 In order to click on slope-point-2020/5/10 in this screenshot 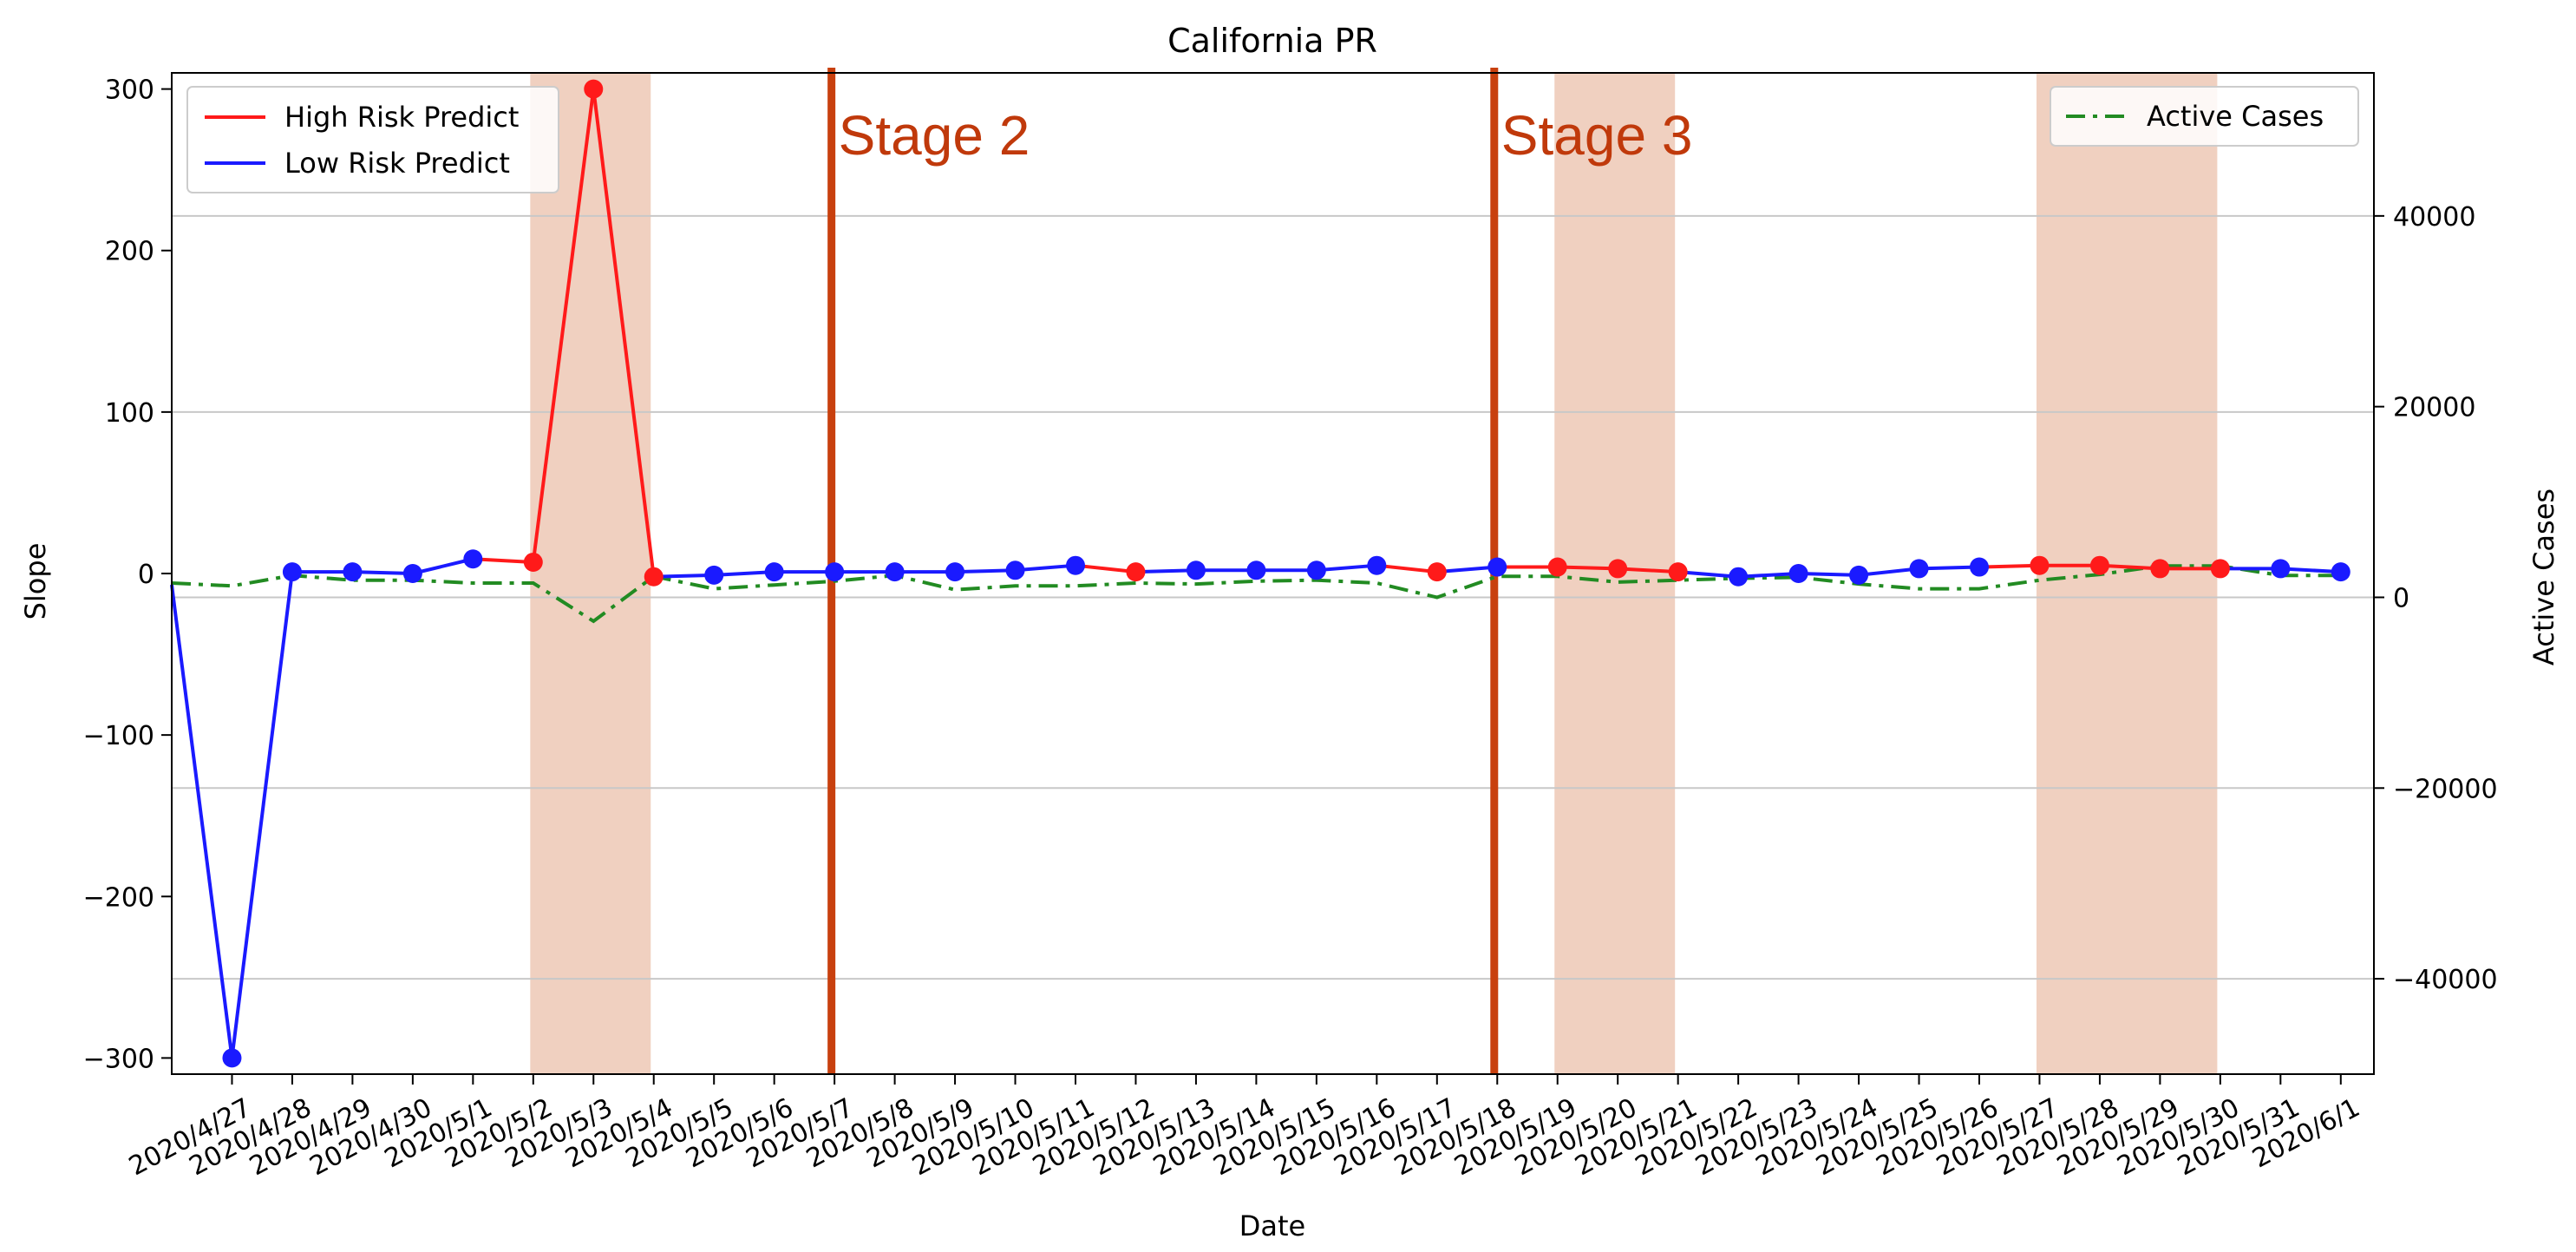, I will do `click(1015, 570)`.